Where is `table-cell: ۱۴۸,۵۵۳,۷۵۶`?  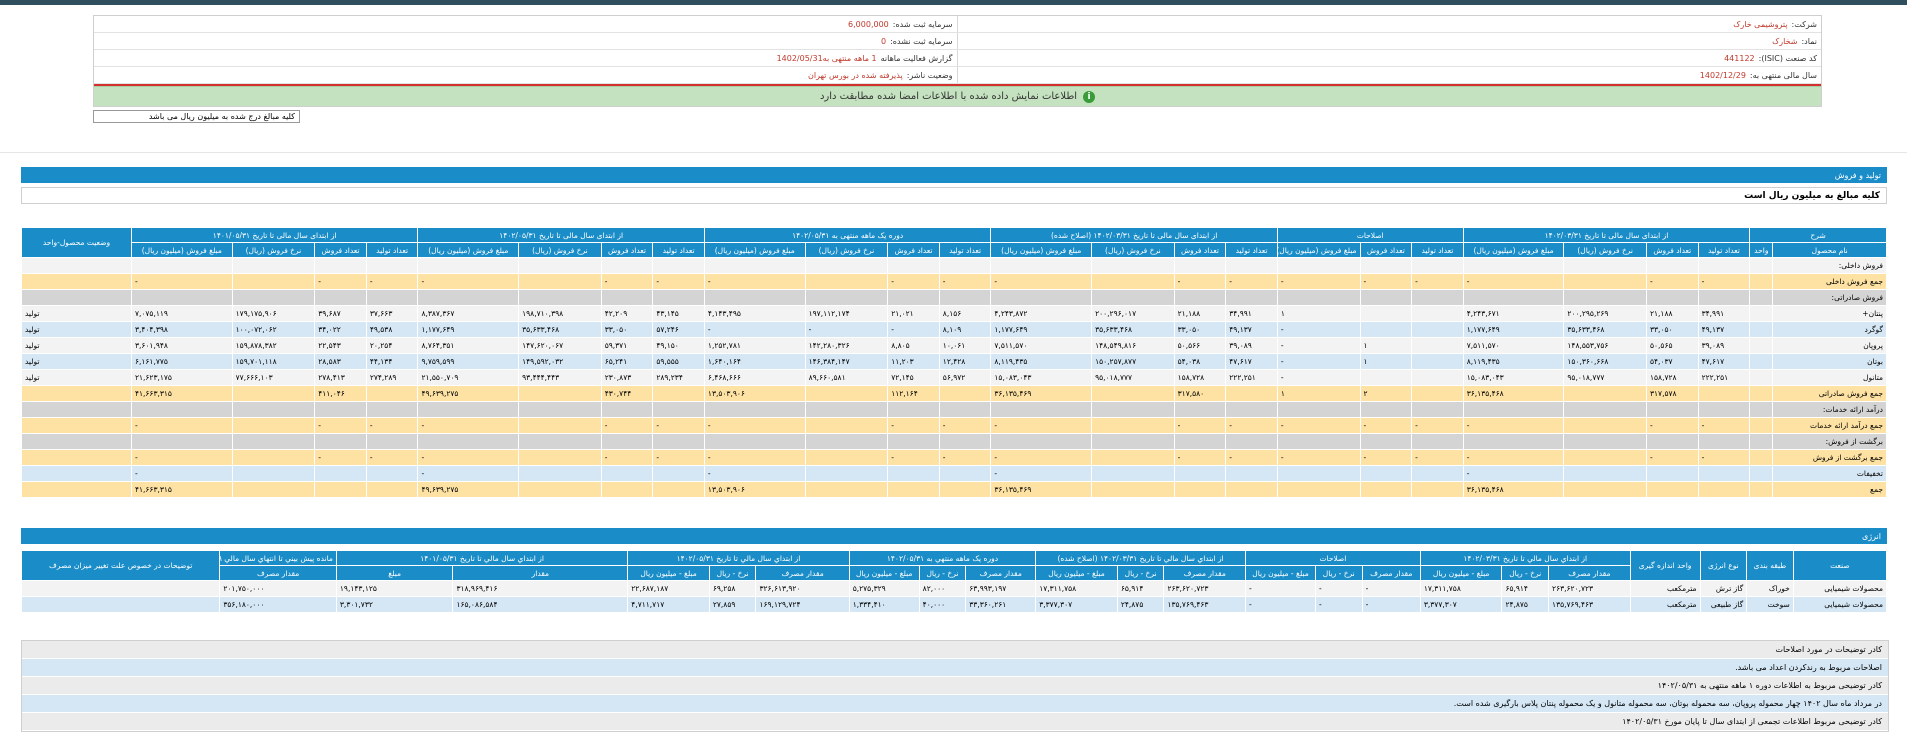 table-cell: ۱۴۸,۵۵۳,۷۵۶ is located at coordinates (1605, 345).